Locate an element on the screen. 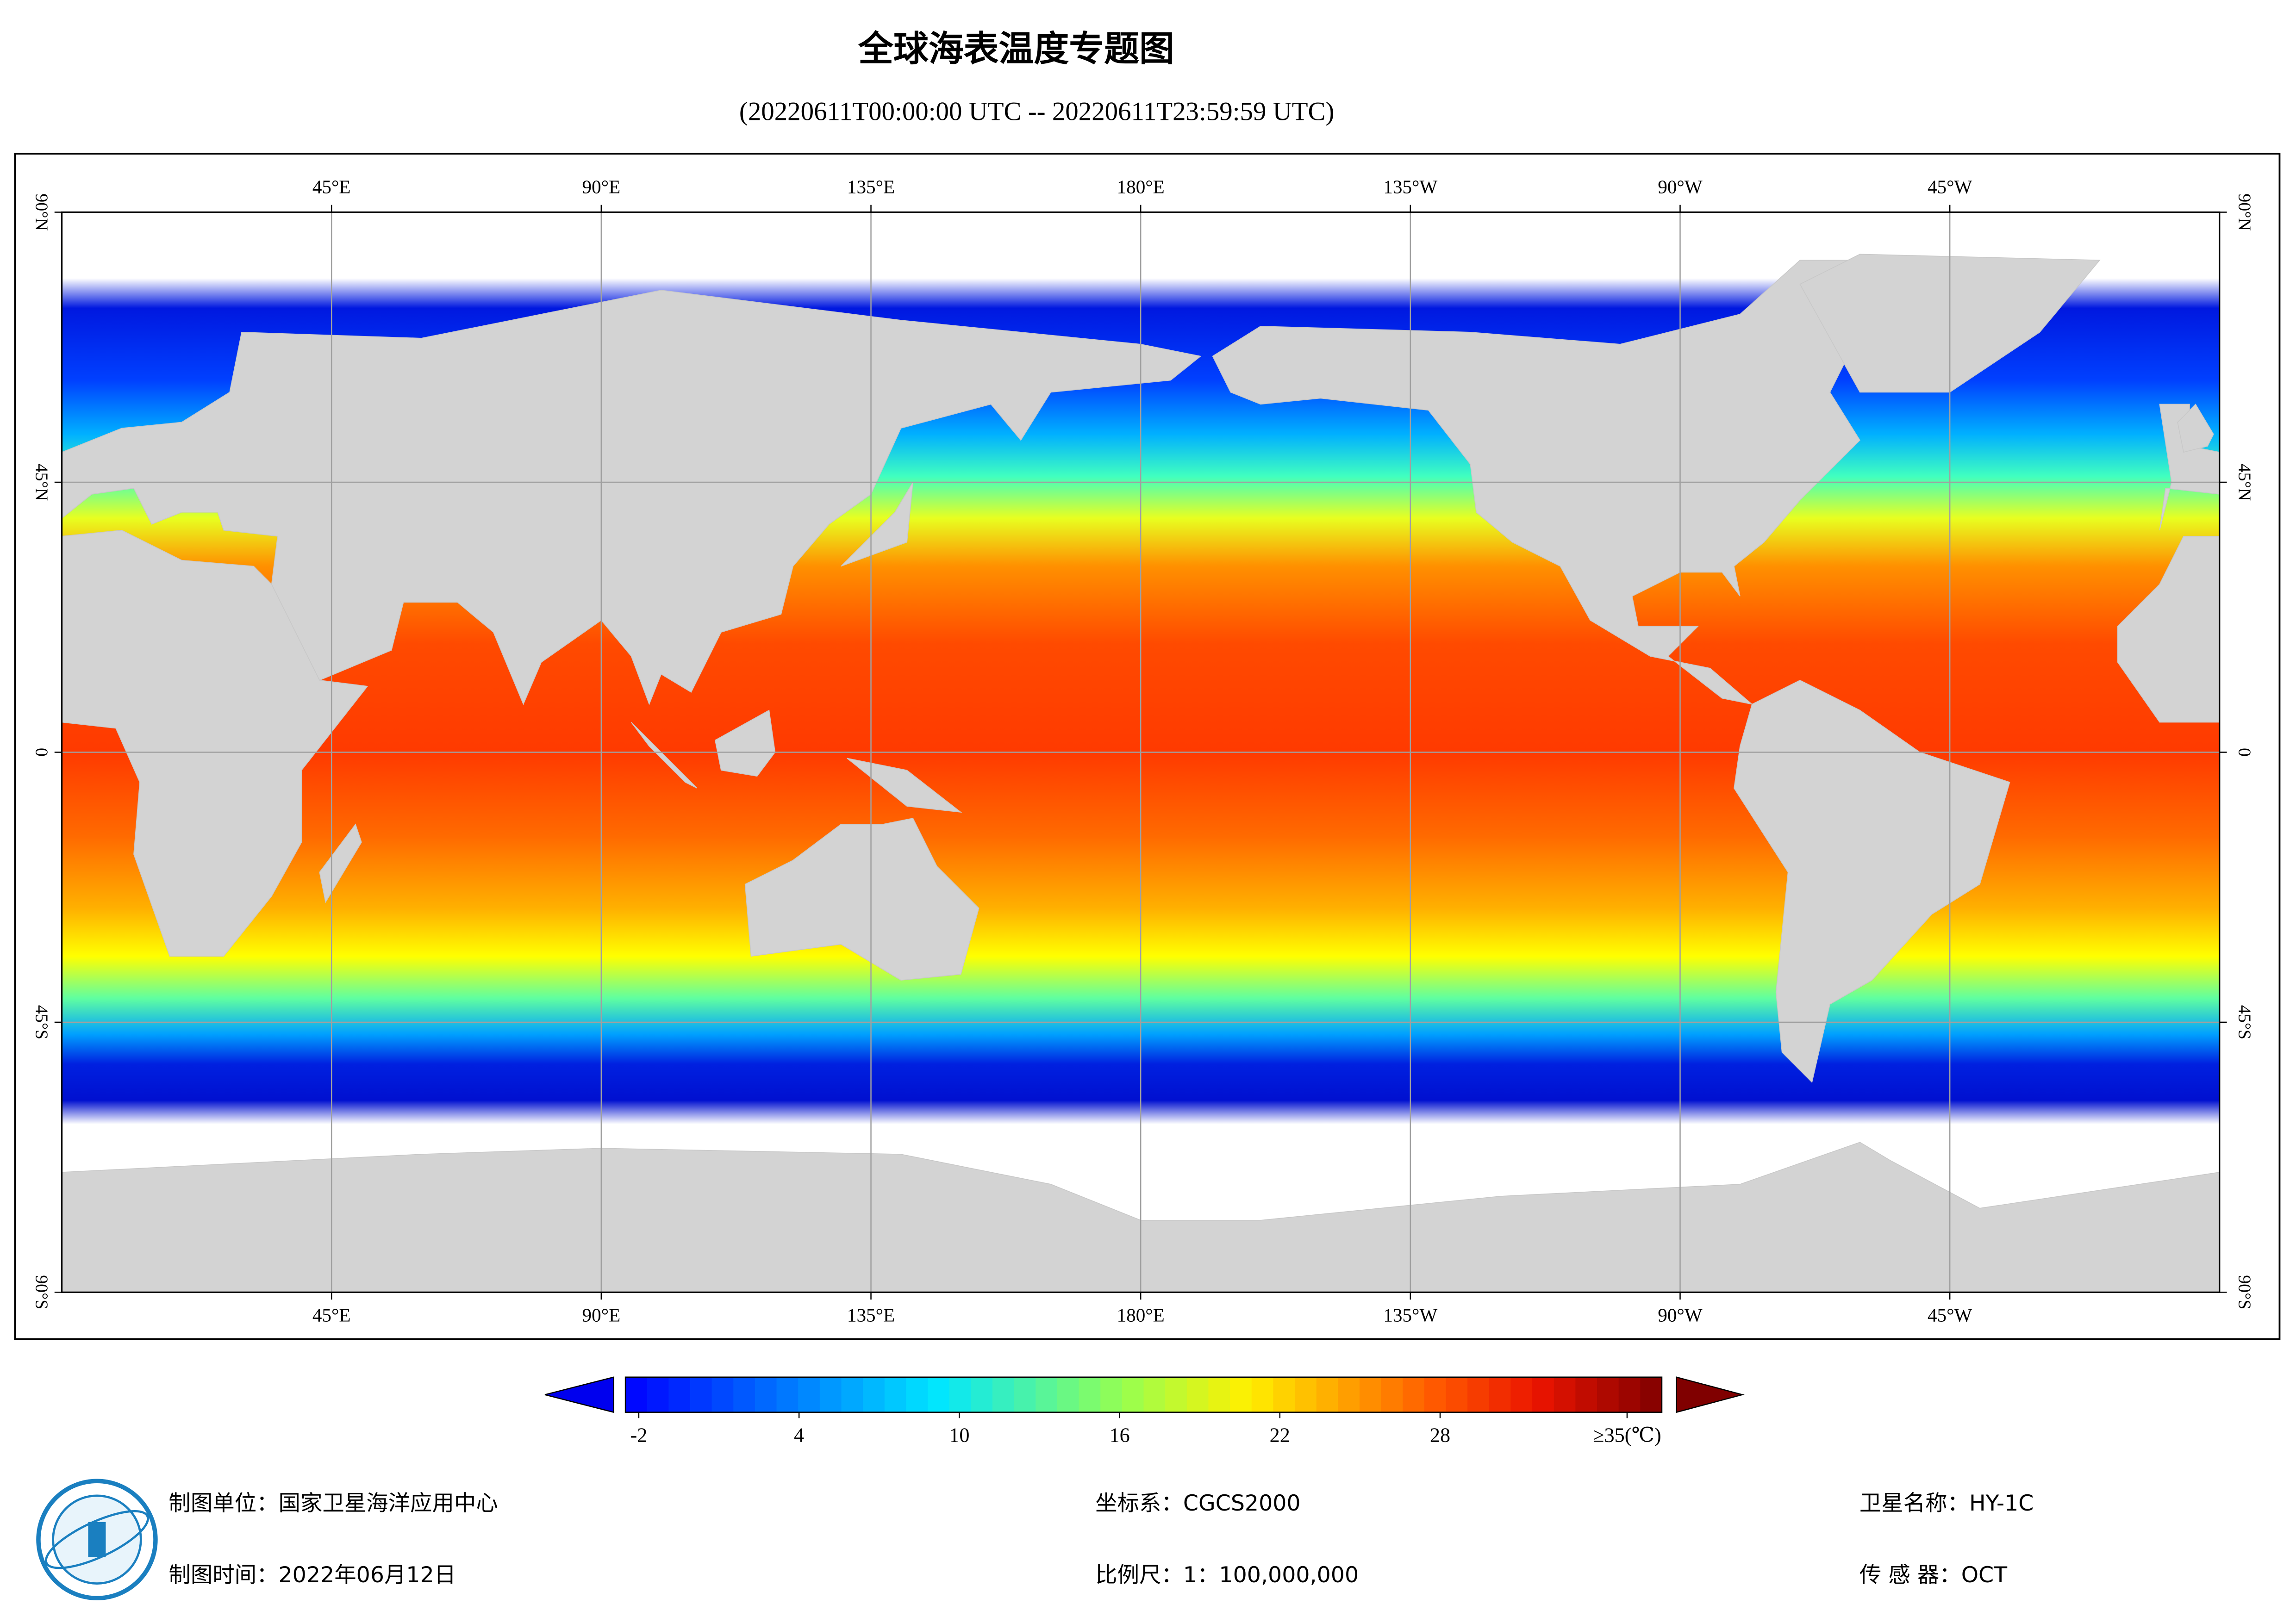 The height and width of the screenshot is (1623, 2296). colorbar-tick-label: 10 is located at coordinates (959, 1435).